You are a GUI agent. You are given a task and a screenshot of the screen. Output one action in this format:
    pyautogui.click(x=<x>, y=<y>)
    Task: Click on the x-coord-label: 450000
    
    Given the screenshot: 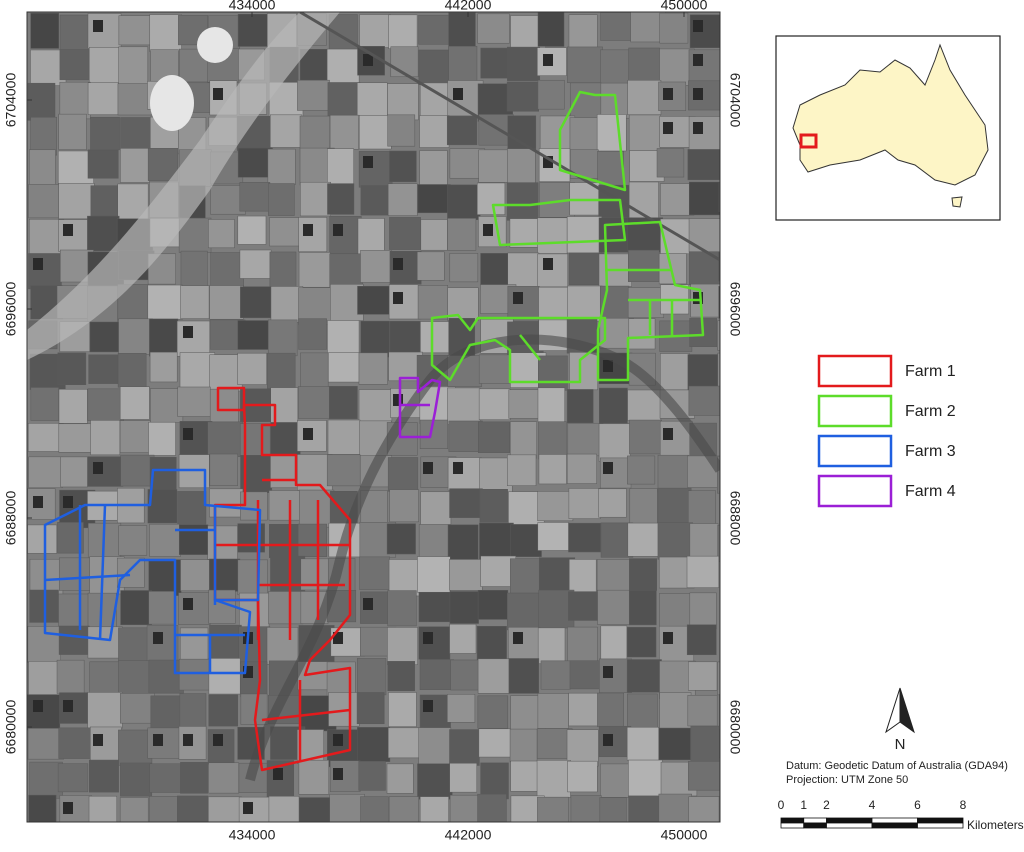 What is the action you would take?
    pyautogui.click(x=684, y=6)
    